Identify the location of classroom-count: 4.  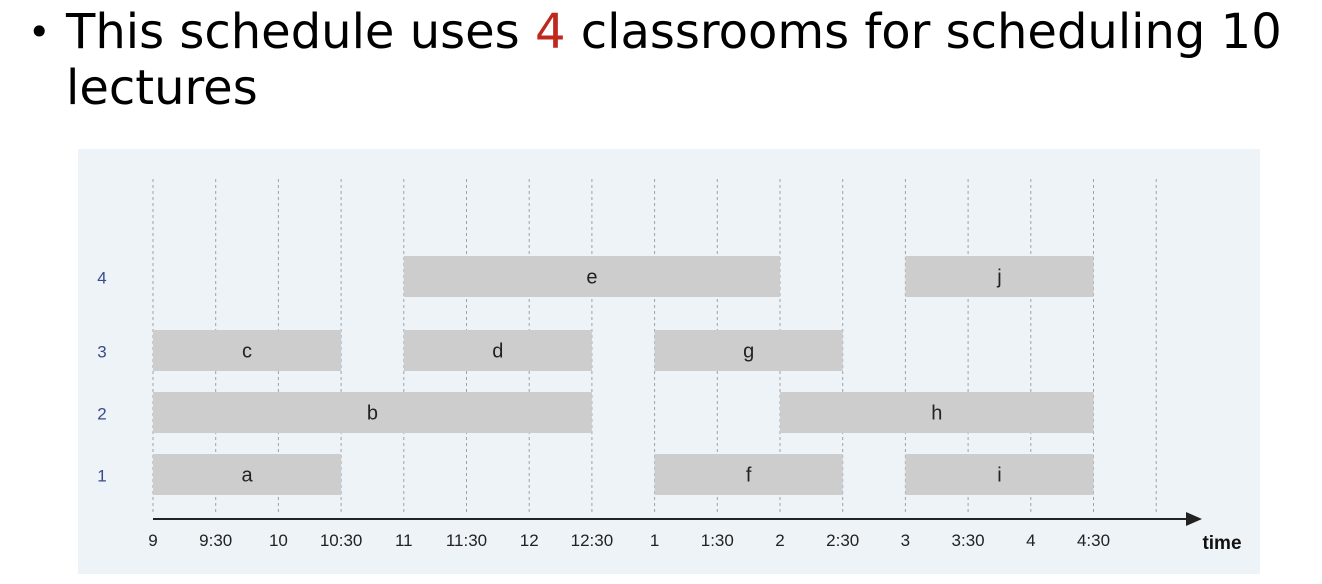
(550, 32).